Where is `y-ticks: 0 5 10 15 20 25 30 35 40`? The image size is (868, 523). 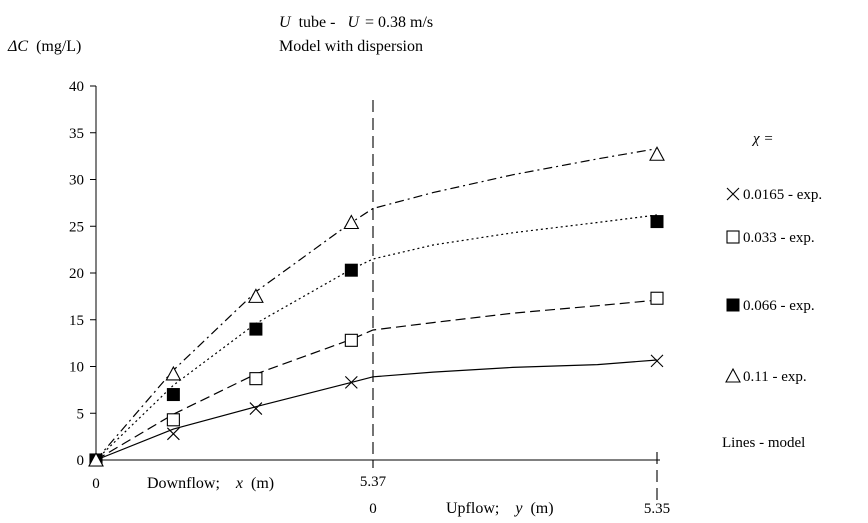
y-ticks: 0 5 10 15 20 25 30 35 40 is located at coordinates (82, 274).